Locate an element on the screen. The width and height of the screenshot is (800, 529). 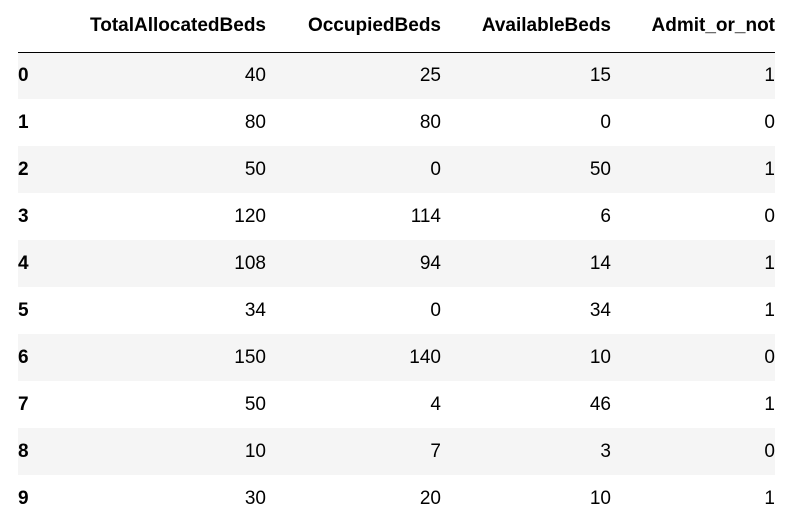
row-index: 0 is located at coordinates (23, 75).